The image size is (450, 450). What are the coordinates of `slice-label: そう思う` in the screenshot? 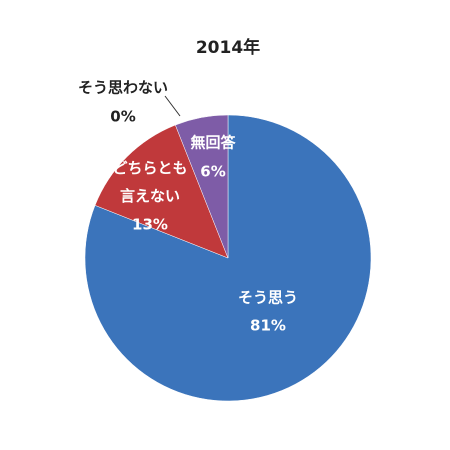 It's located at (268, 298).